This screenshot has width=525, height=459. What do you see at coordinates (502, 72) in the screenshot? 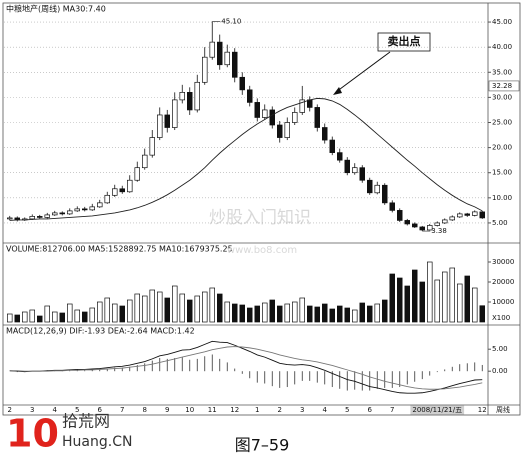
I see `y-tick-label: 35.00` at bounding box center [502, 72].